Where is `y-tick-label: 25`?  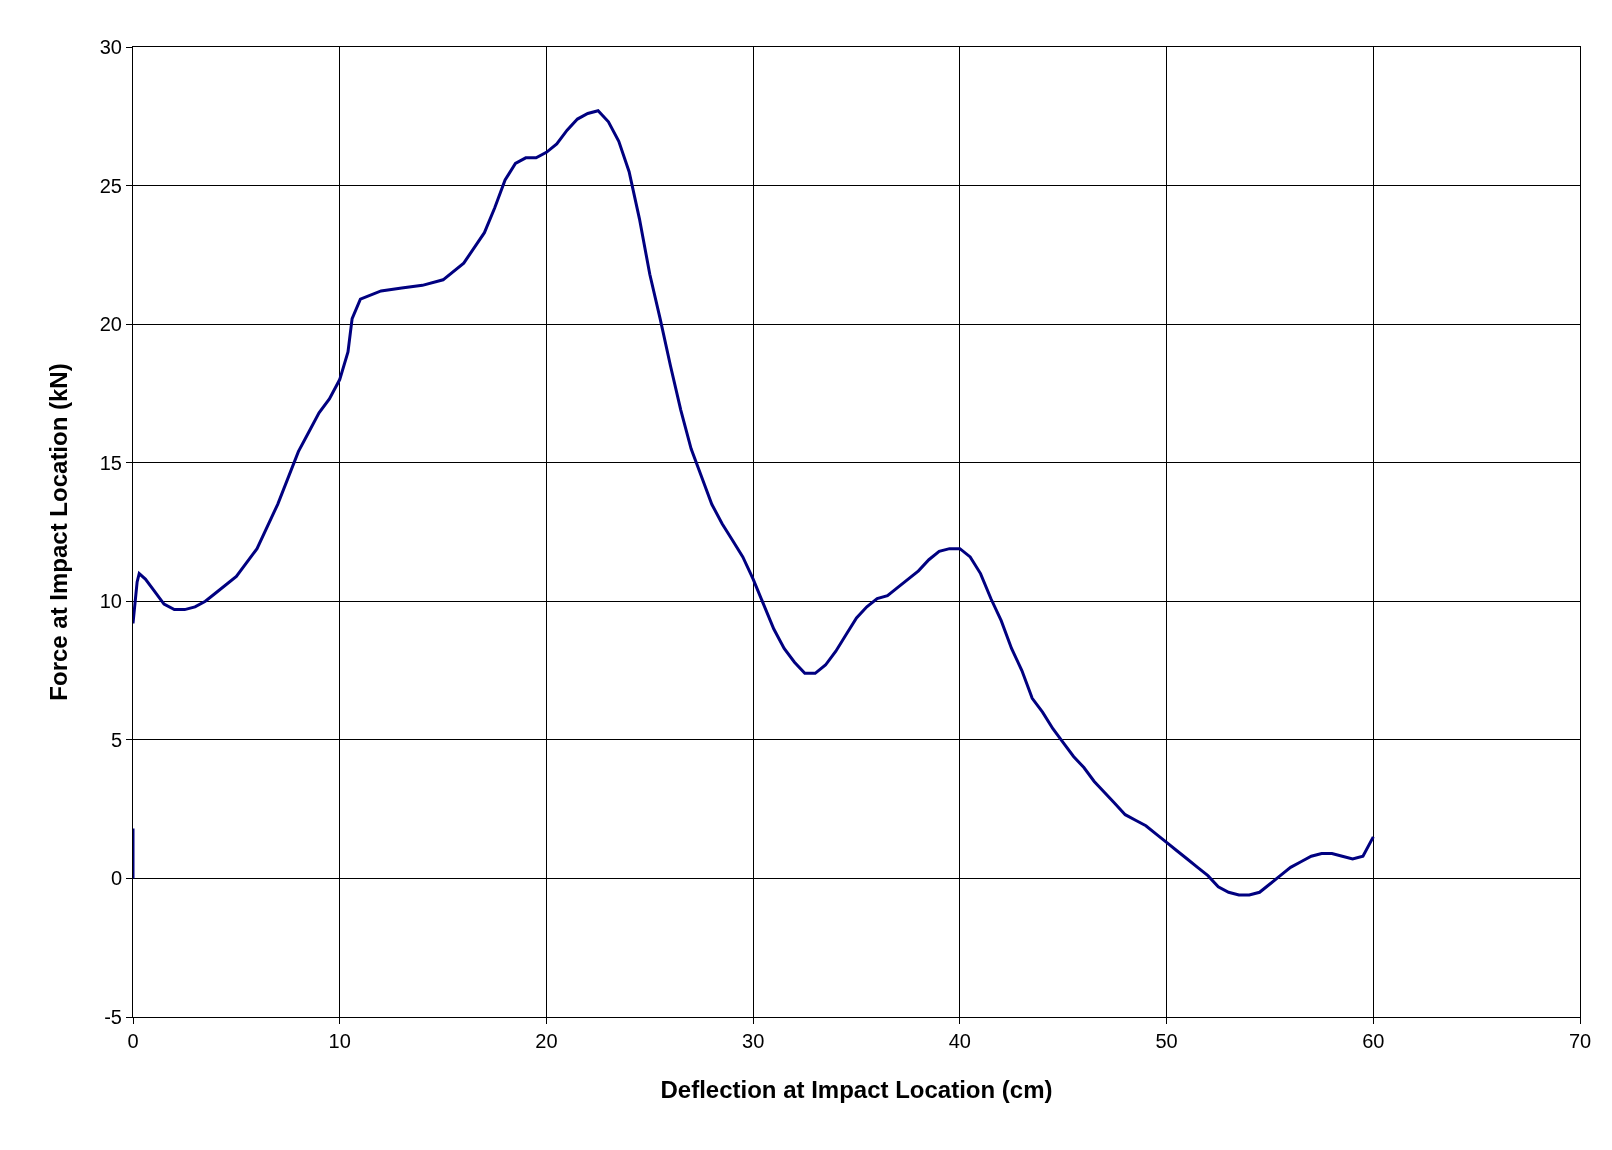 y-tick-label: 25 is located at coordinates (110, 185).